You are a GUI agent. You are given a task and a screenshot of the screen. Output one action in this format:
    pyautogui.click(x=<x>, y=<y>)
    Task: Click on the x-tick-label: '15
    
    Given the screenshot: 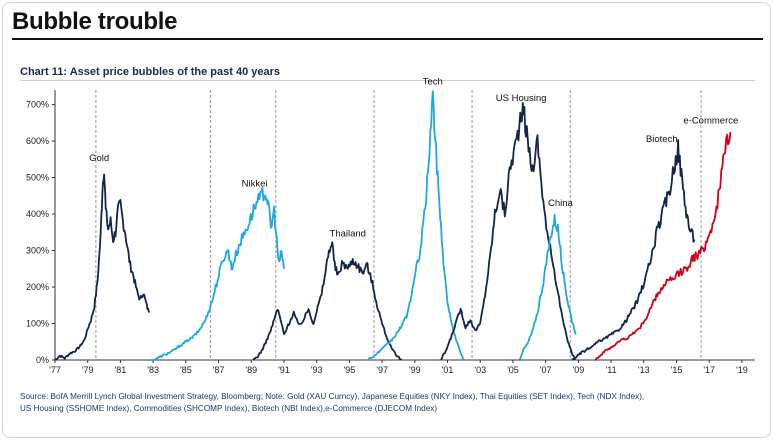 What is the action you would take?
    pyautogui.click(x=677, y=370)
    